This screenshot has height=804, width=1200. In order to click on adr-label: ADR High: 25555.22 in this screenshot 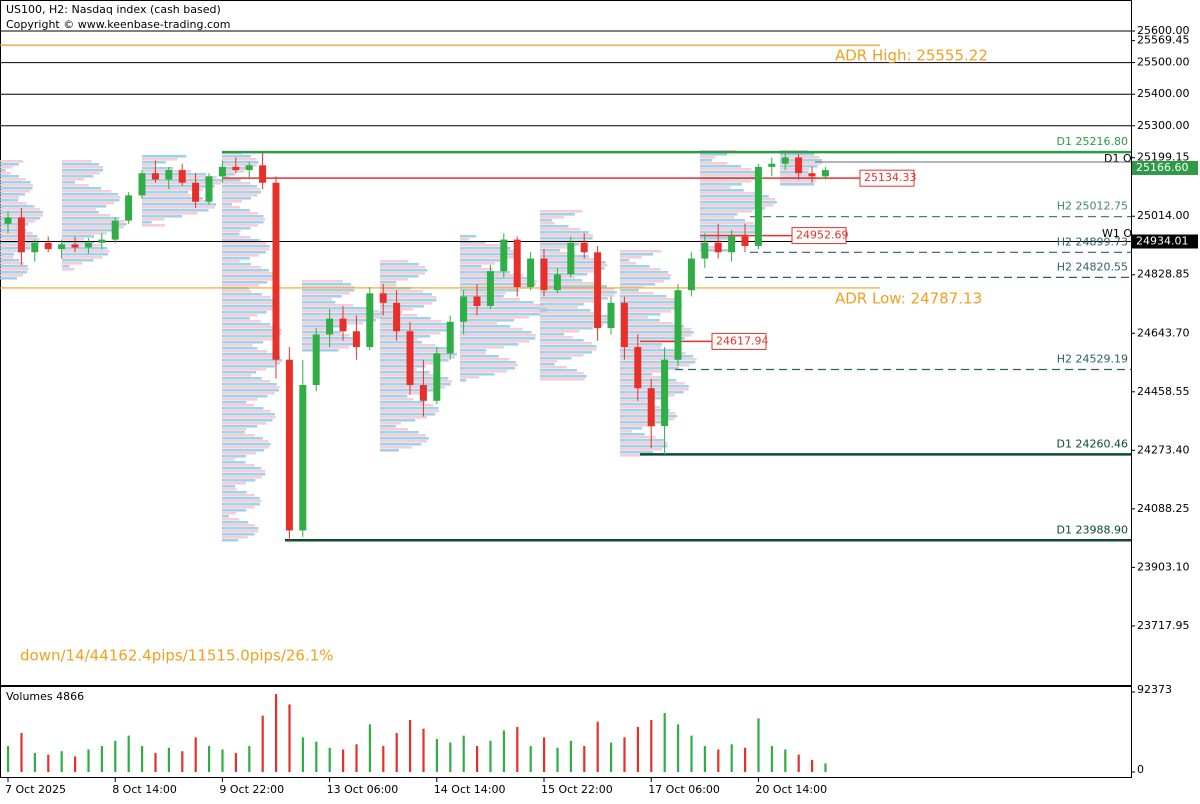, I will do `click(911, 56)`.